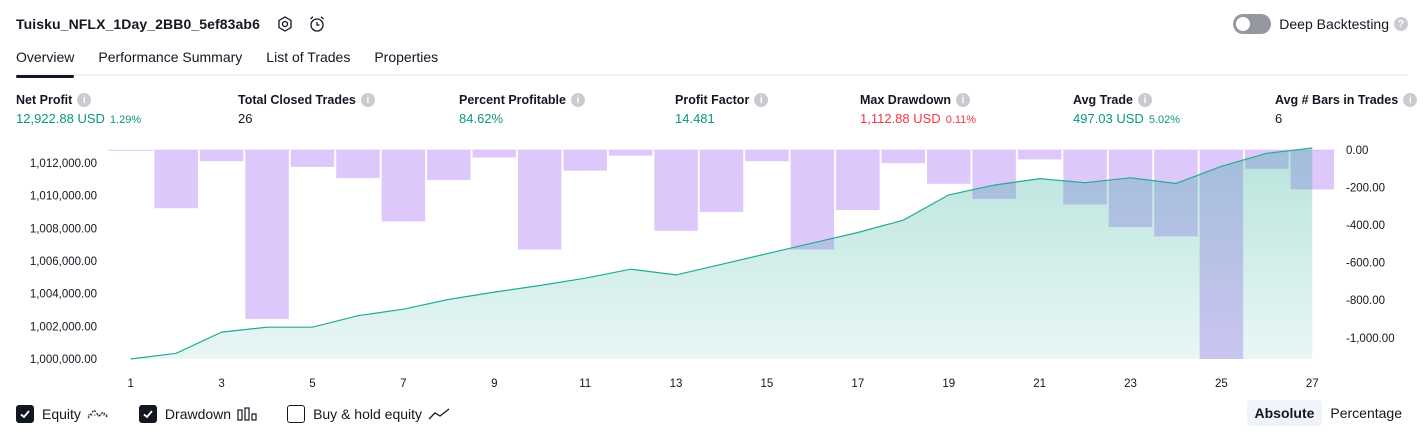  I want to click on metric-label: Total Closed Trades, so click(297, 100).